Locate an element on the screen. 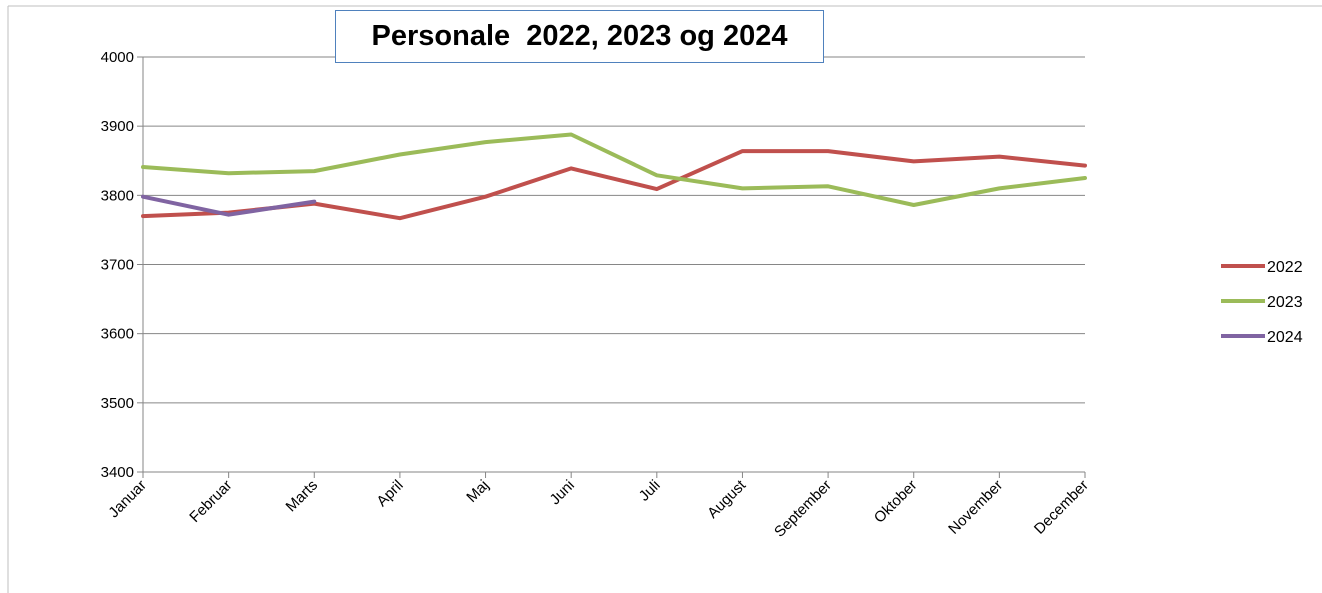 This screenshot has height=593, width=1322. x-tick-label: Oktober is located at coordinates (896, 502).